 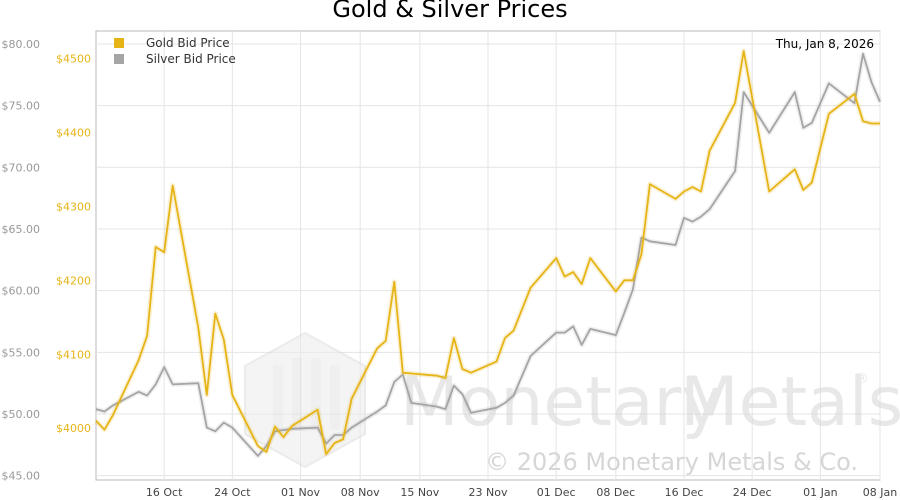 What do you see at coordinates (21, 352) in the screenshot?
I see `y-left-tick-label: $55.00` at bounding box center [21, 352].